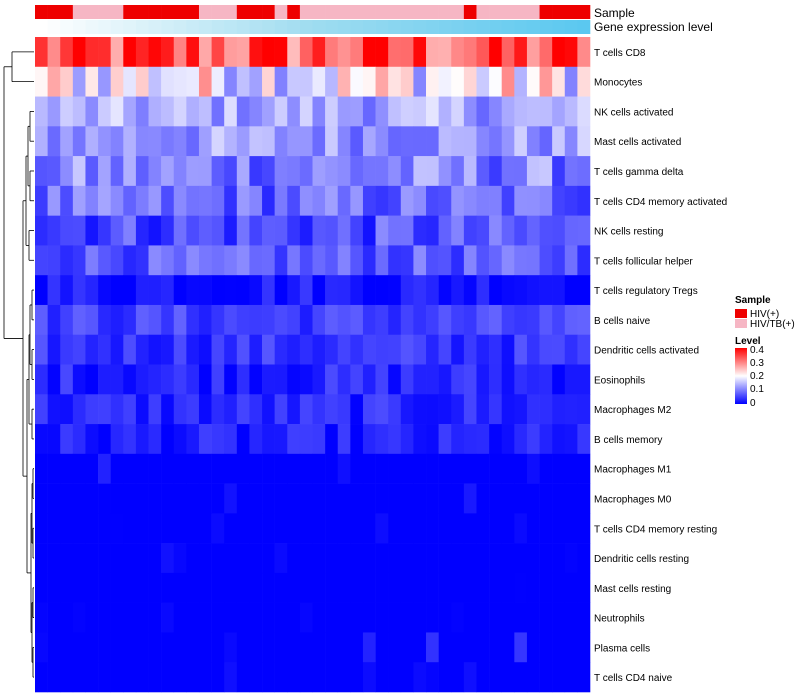 The image size is (800, 700). What do you see at coordinates (757, 376) in the screenshot?
I see `legend-level-tick: 0.2` at bounding box center [757, 376].